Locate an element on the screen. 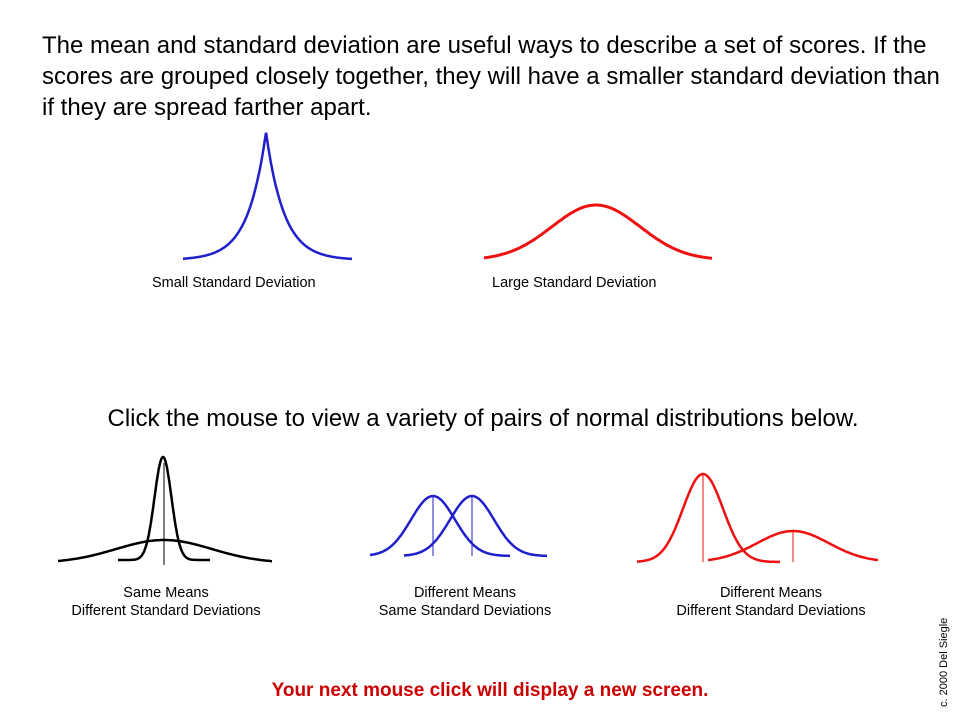 The height and width of the screenshot is (720, 960). pair1-wide-curve is located at coordinates (165, 550).